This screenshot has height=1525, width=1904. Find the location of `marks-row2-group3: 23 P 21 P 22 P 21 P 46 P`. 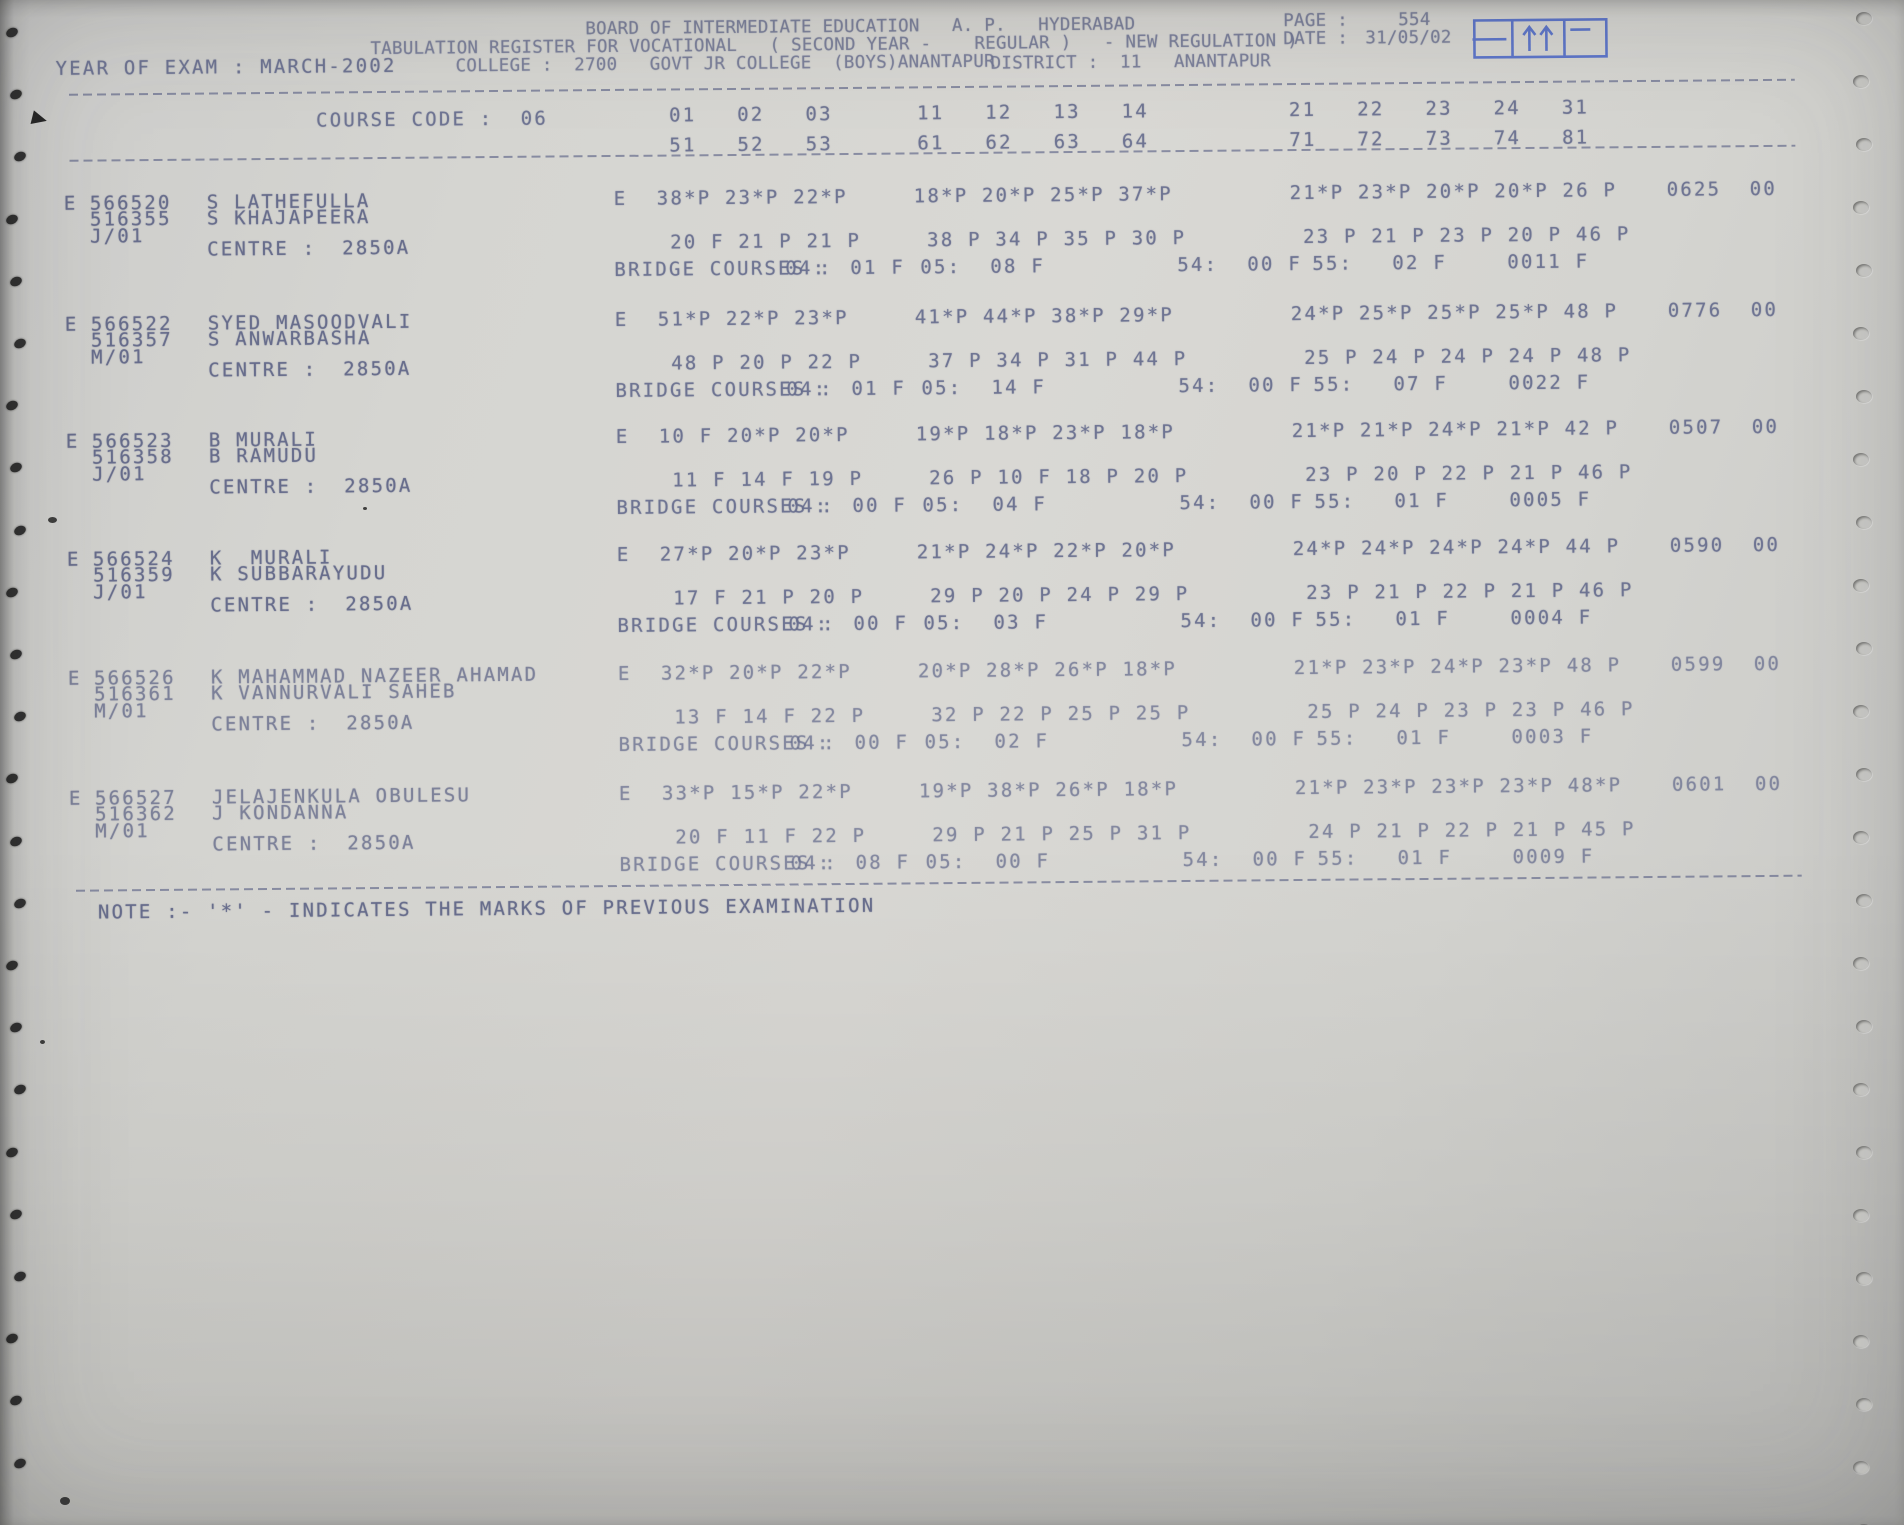

marks-row2-group3: 23 P 21 P 22 P 21 P 46 P is located at coordinates (1470, 591).